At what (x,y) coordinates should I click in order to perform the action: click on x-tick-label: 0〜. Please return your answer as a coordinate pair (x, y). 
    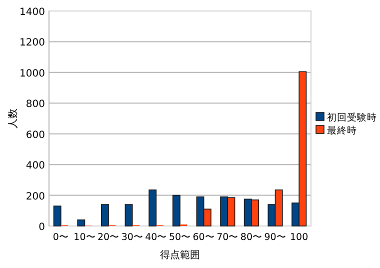
    Looking at the image, I should click on (60, 237).